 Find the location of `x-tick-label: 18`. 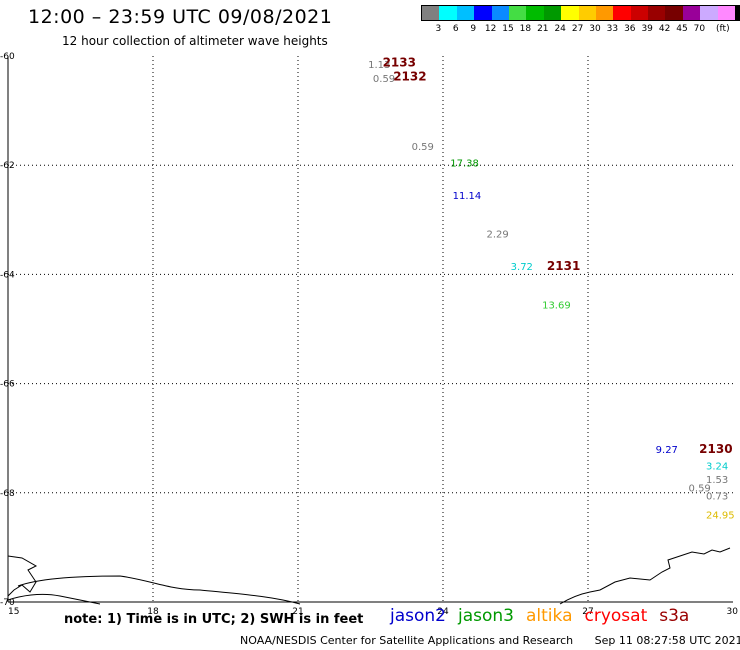

x-tick-label: 18 is located at coordinates (153, 612).